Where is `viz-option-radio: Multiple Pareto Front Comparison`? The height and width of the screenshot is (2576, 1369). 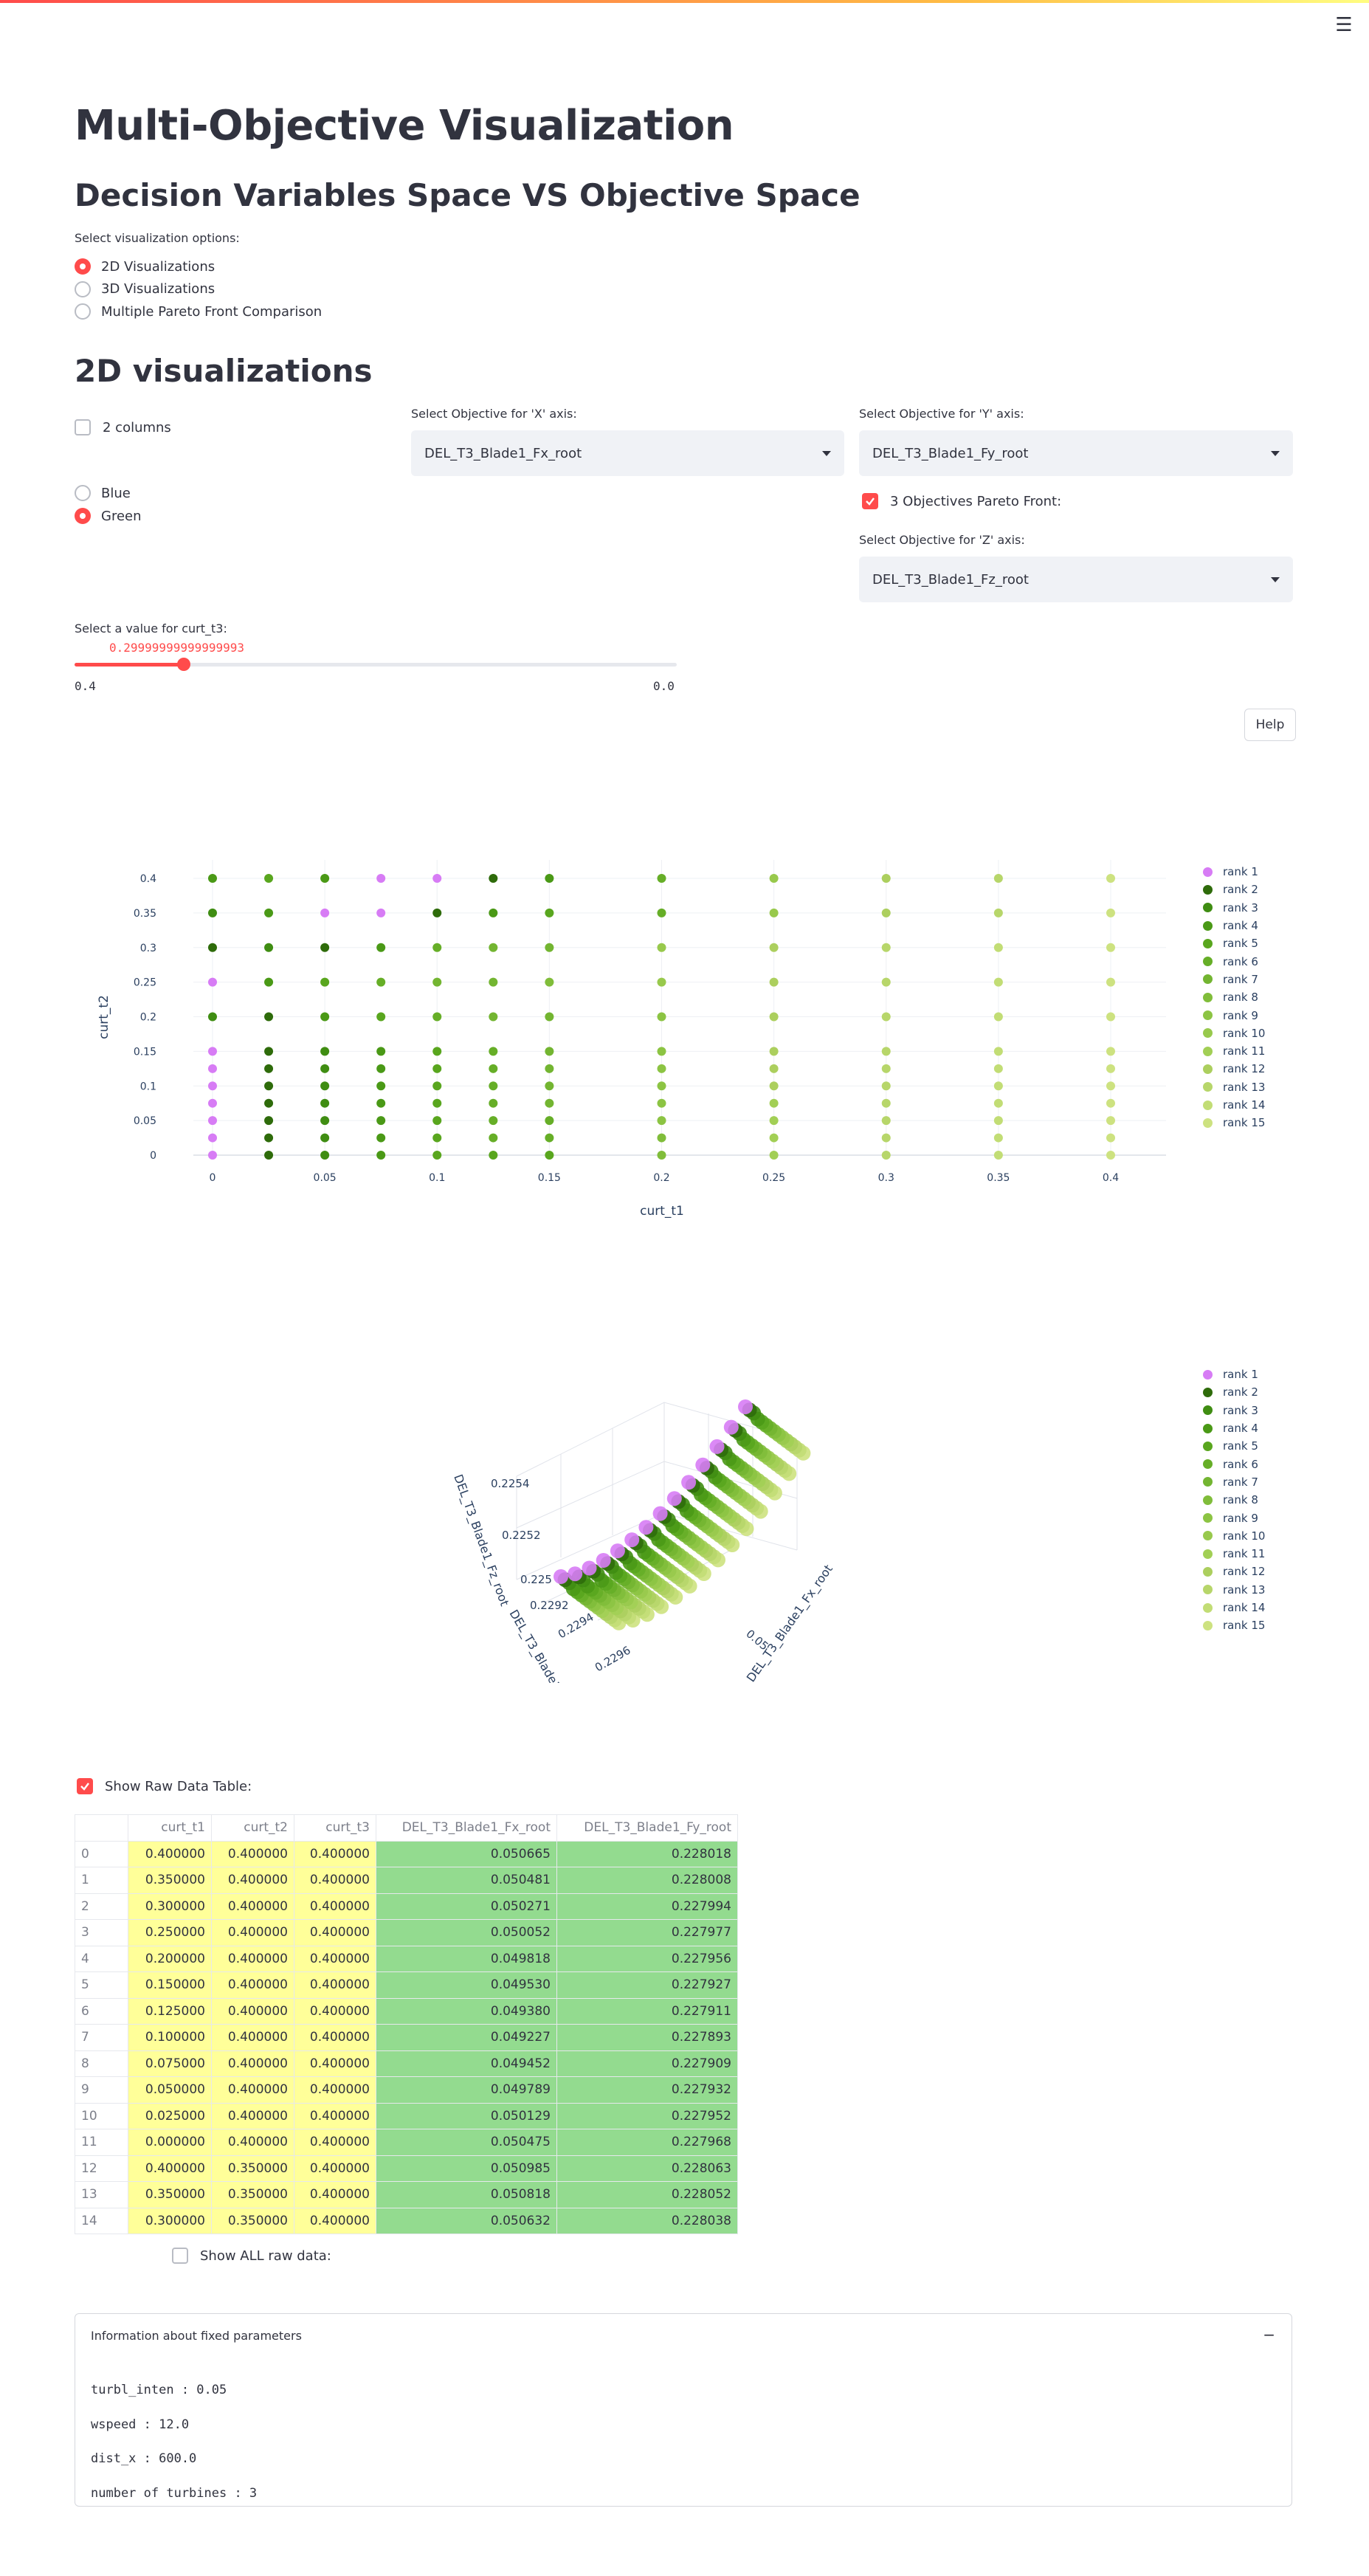
viz-option-radio: Multiple Pareto Front Comparison is located at coordinates (198, 312).